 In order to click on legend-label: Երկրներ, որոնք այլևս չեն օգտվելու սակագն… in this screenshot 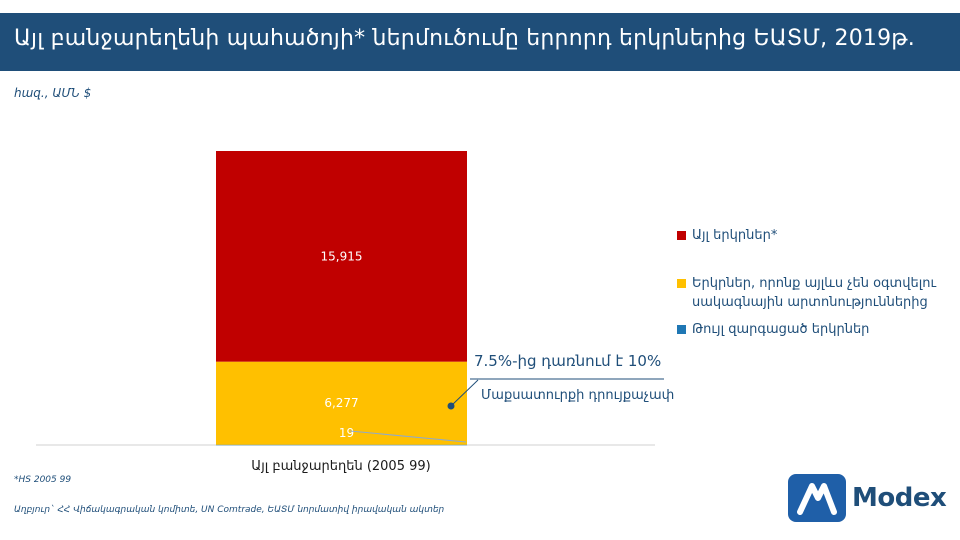, I will do `click(814, 293)`.